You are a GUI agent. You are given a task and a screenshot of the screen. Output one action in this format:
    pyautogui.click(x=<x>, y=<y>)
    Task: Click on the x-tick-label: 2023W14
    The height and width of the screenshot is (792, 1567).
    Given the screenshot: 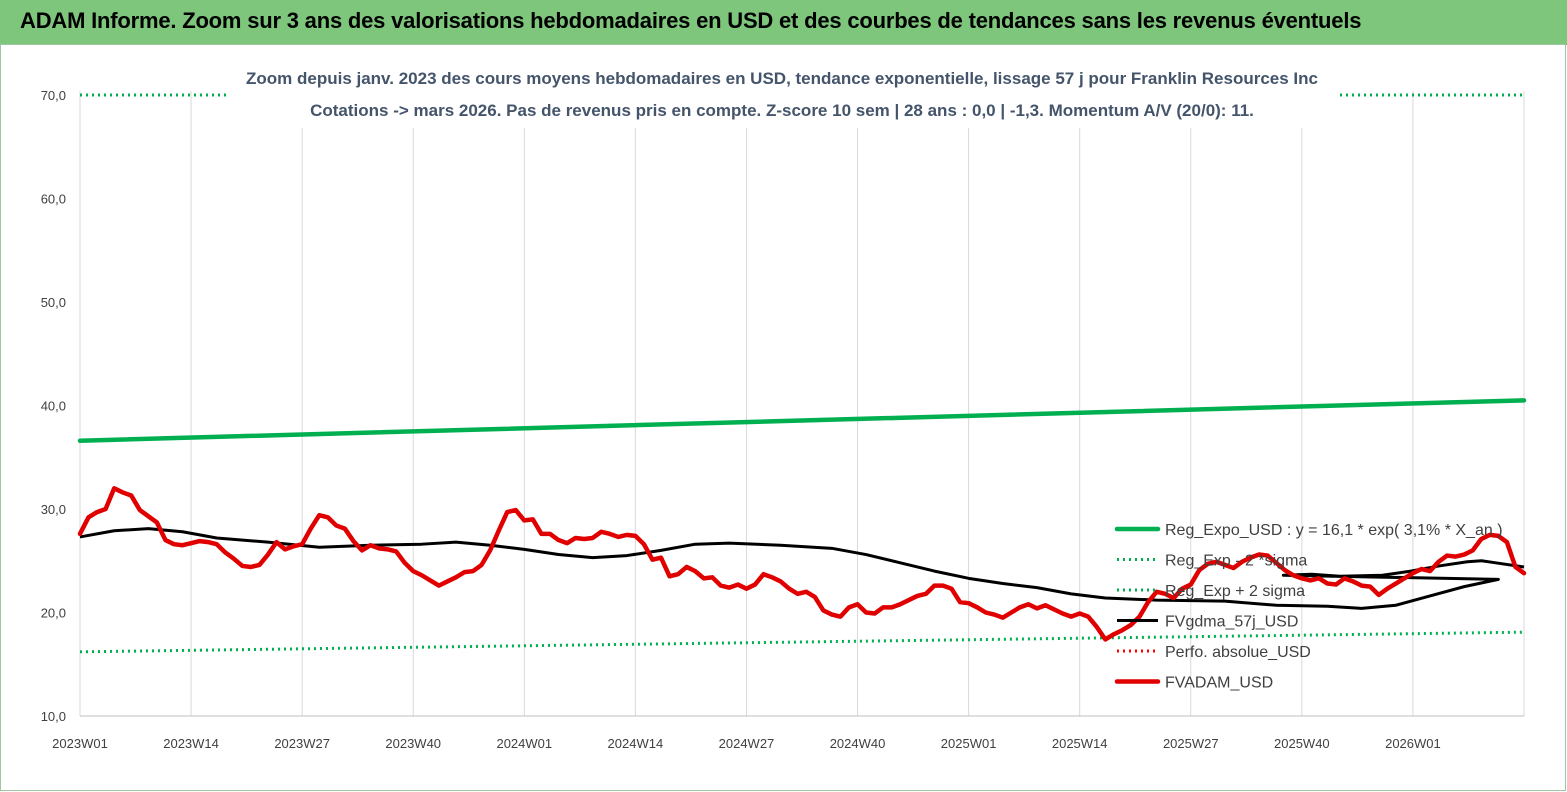 What is the action you would take?
    pyautogui.click(x=191, y=743)
    